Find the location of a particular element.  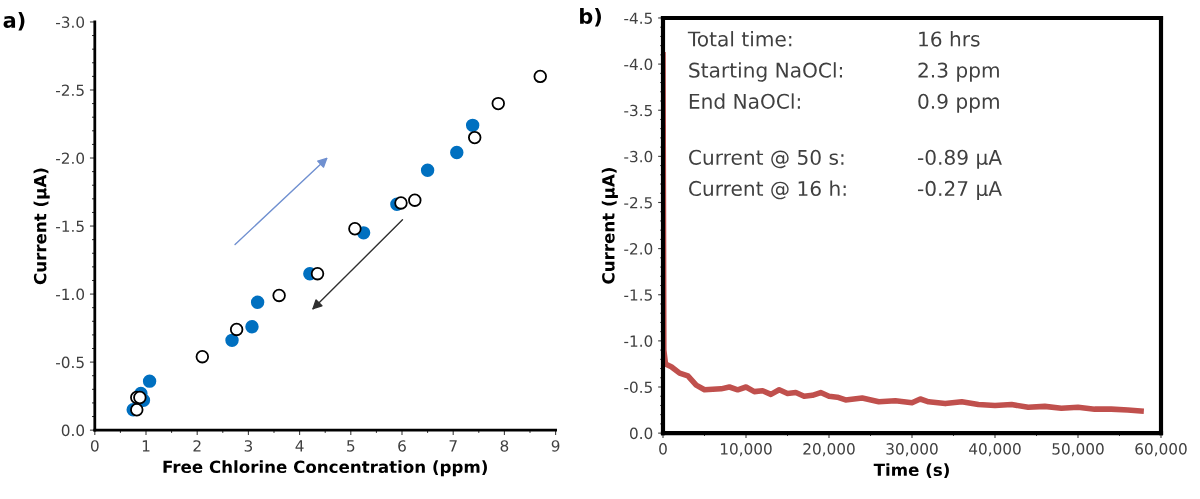

x-tick-label: 10,000 is located at coordinates (746, 450).